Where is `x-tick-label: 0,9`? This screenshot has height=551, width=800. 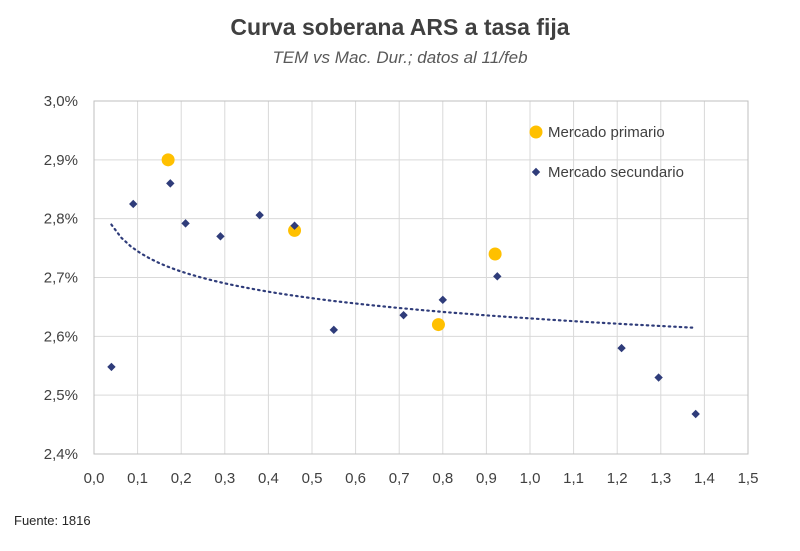
x-tick-label: 0,9 is located at coordinates (486, 478).